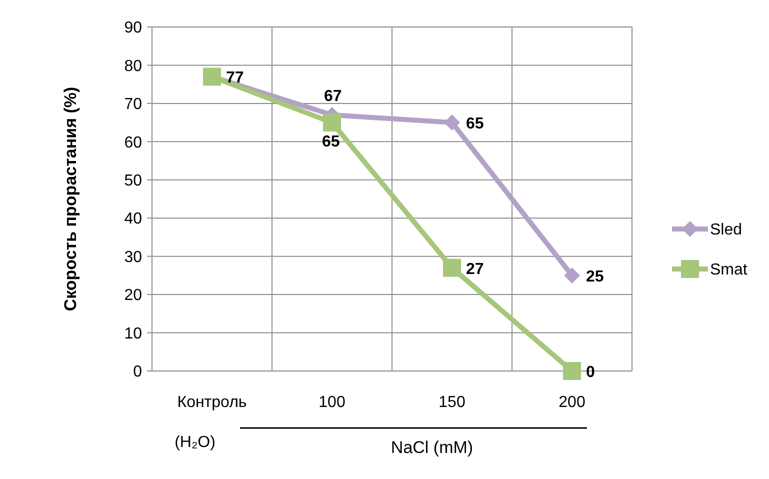  What do you see at coordinates (133, 181) in the screenshot?
I see `y-tick-label: 50` at bounding box center [133, 181].